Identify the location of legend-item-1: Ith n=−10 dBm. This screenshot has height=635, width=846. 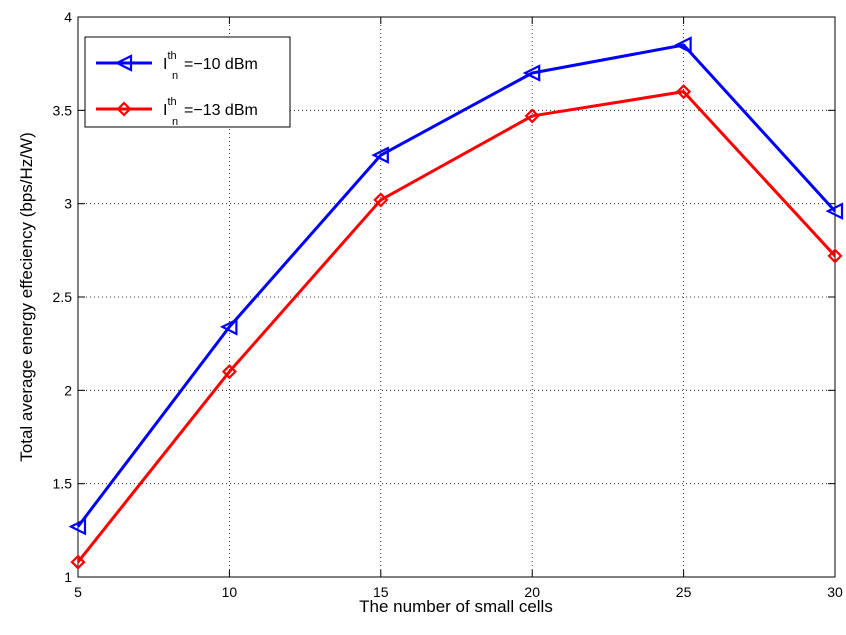
(177, 66).